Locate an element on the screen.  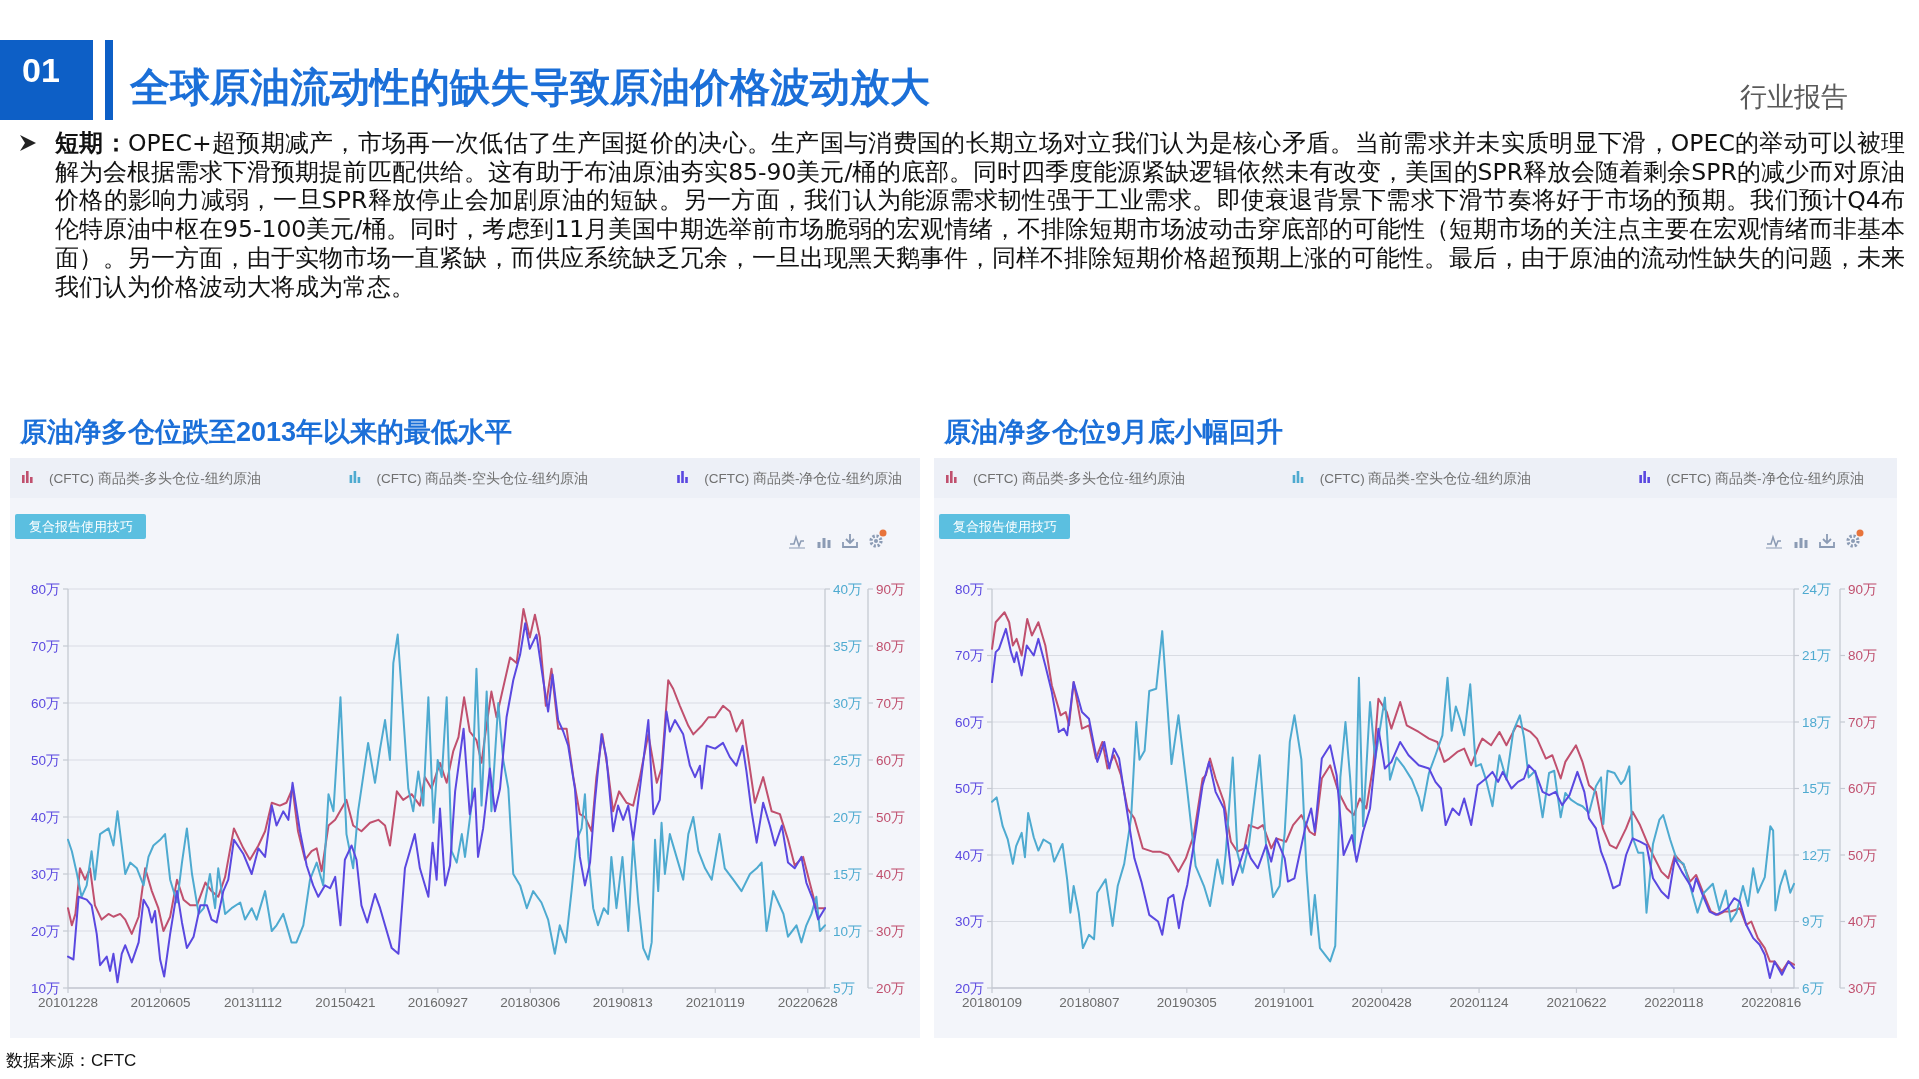
x-tick-label: 20210119 is located at coordinates (715, 1002).